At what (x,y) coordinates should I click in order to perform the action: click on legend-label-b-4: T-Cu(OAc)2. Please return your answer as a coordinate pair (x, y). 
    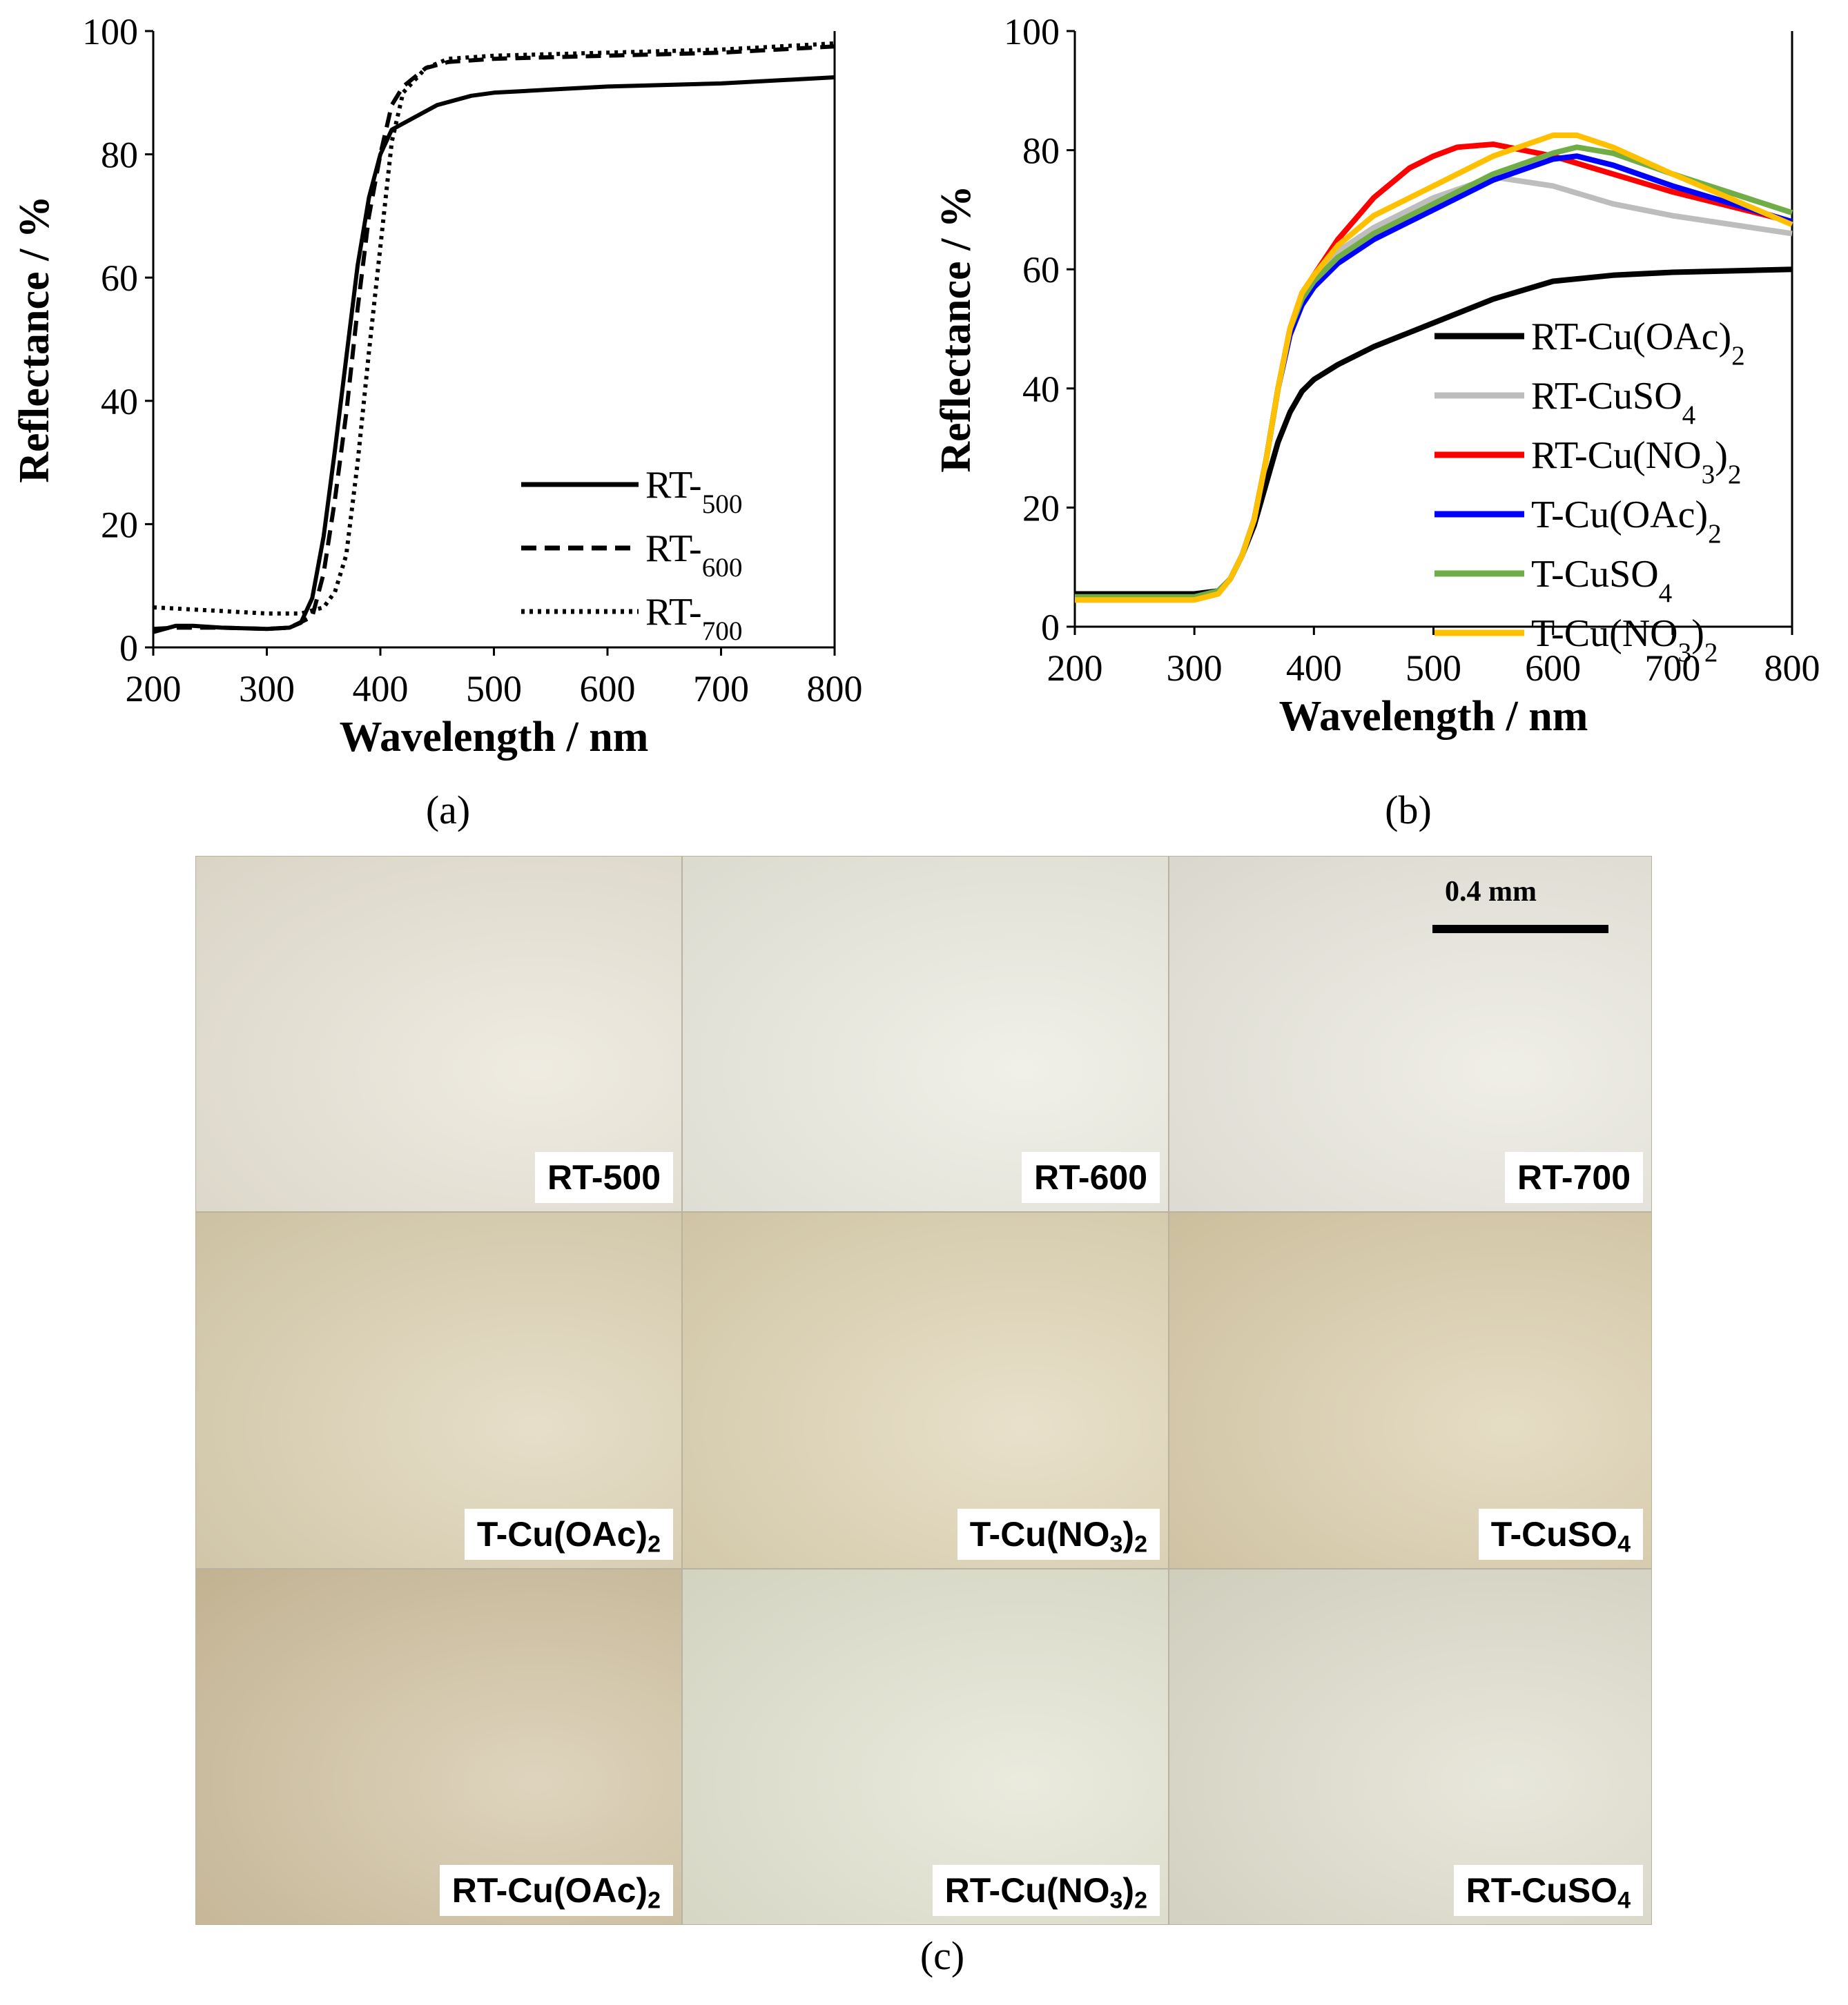
    Looking at the image, I should click on (1626, 521).